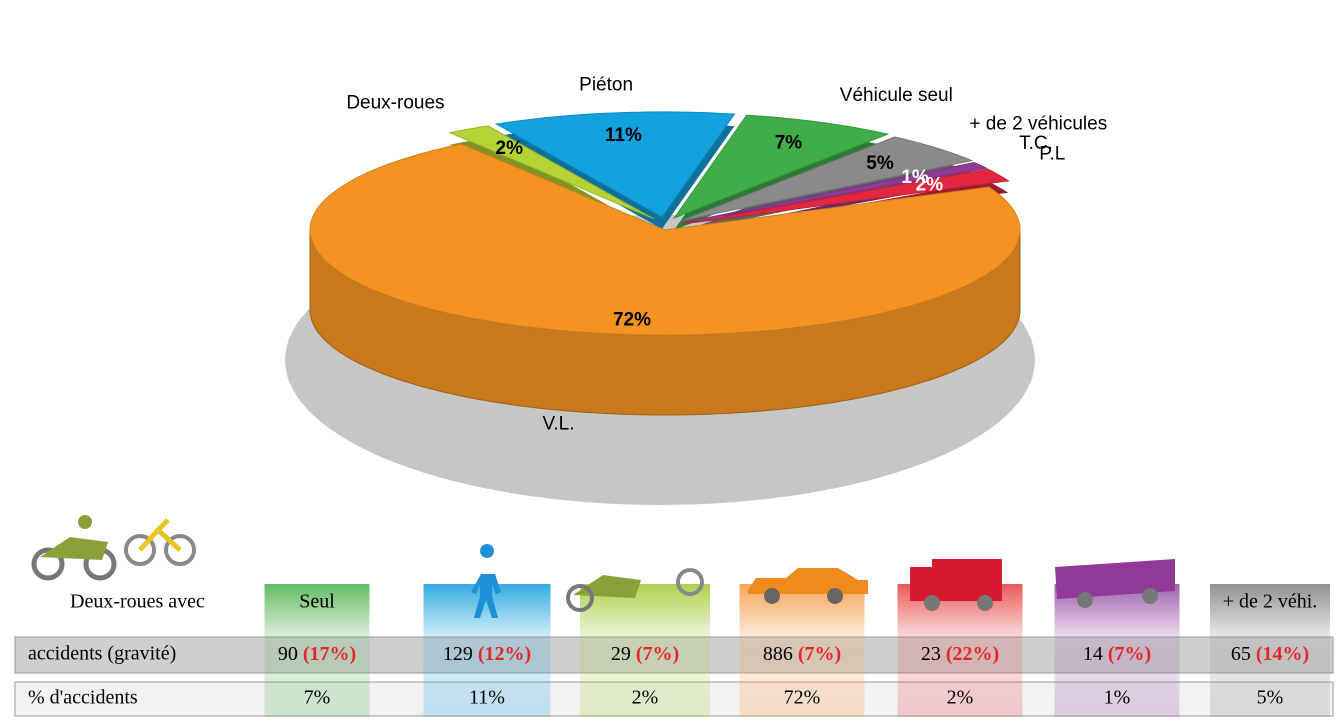  Describe the element at coordinates (395, 102) in the screenshot. I see `slice-name-label: Deux-roues` at that location.